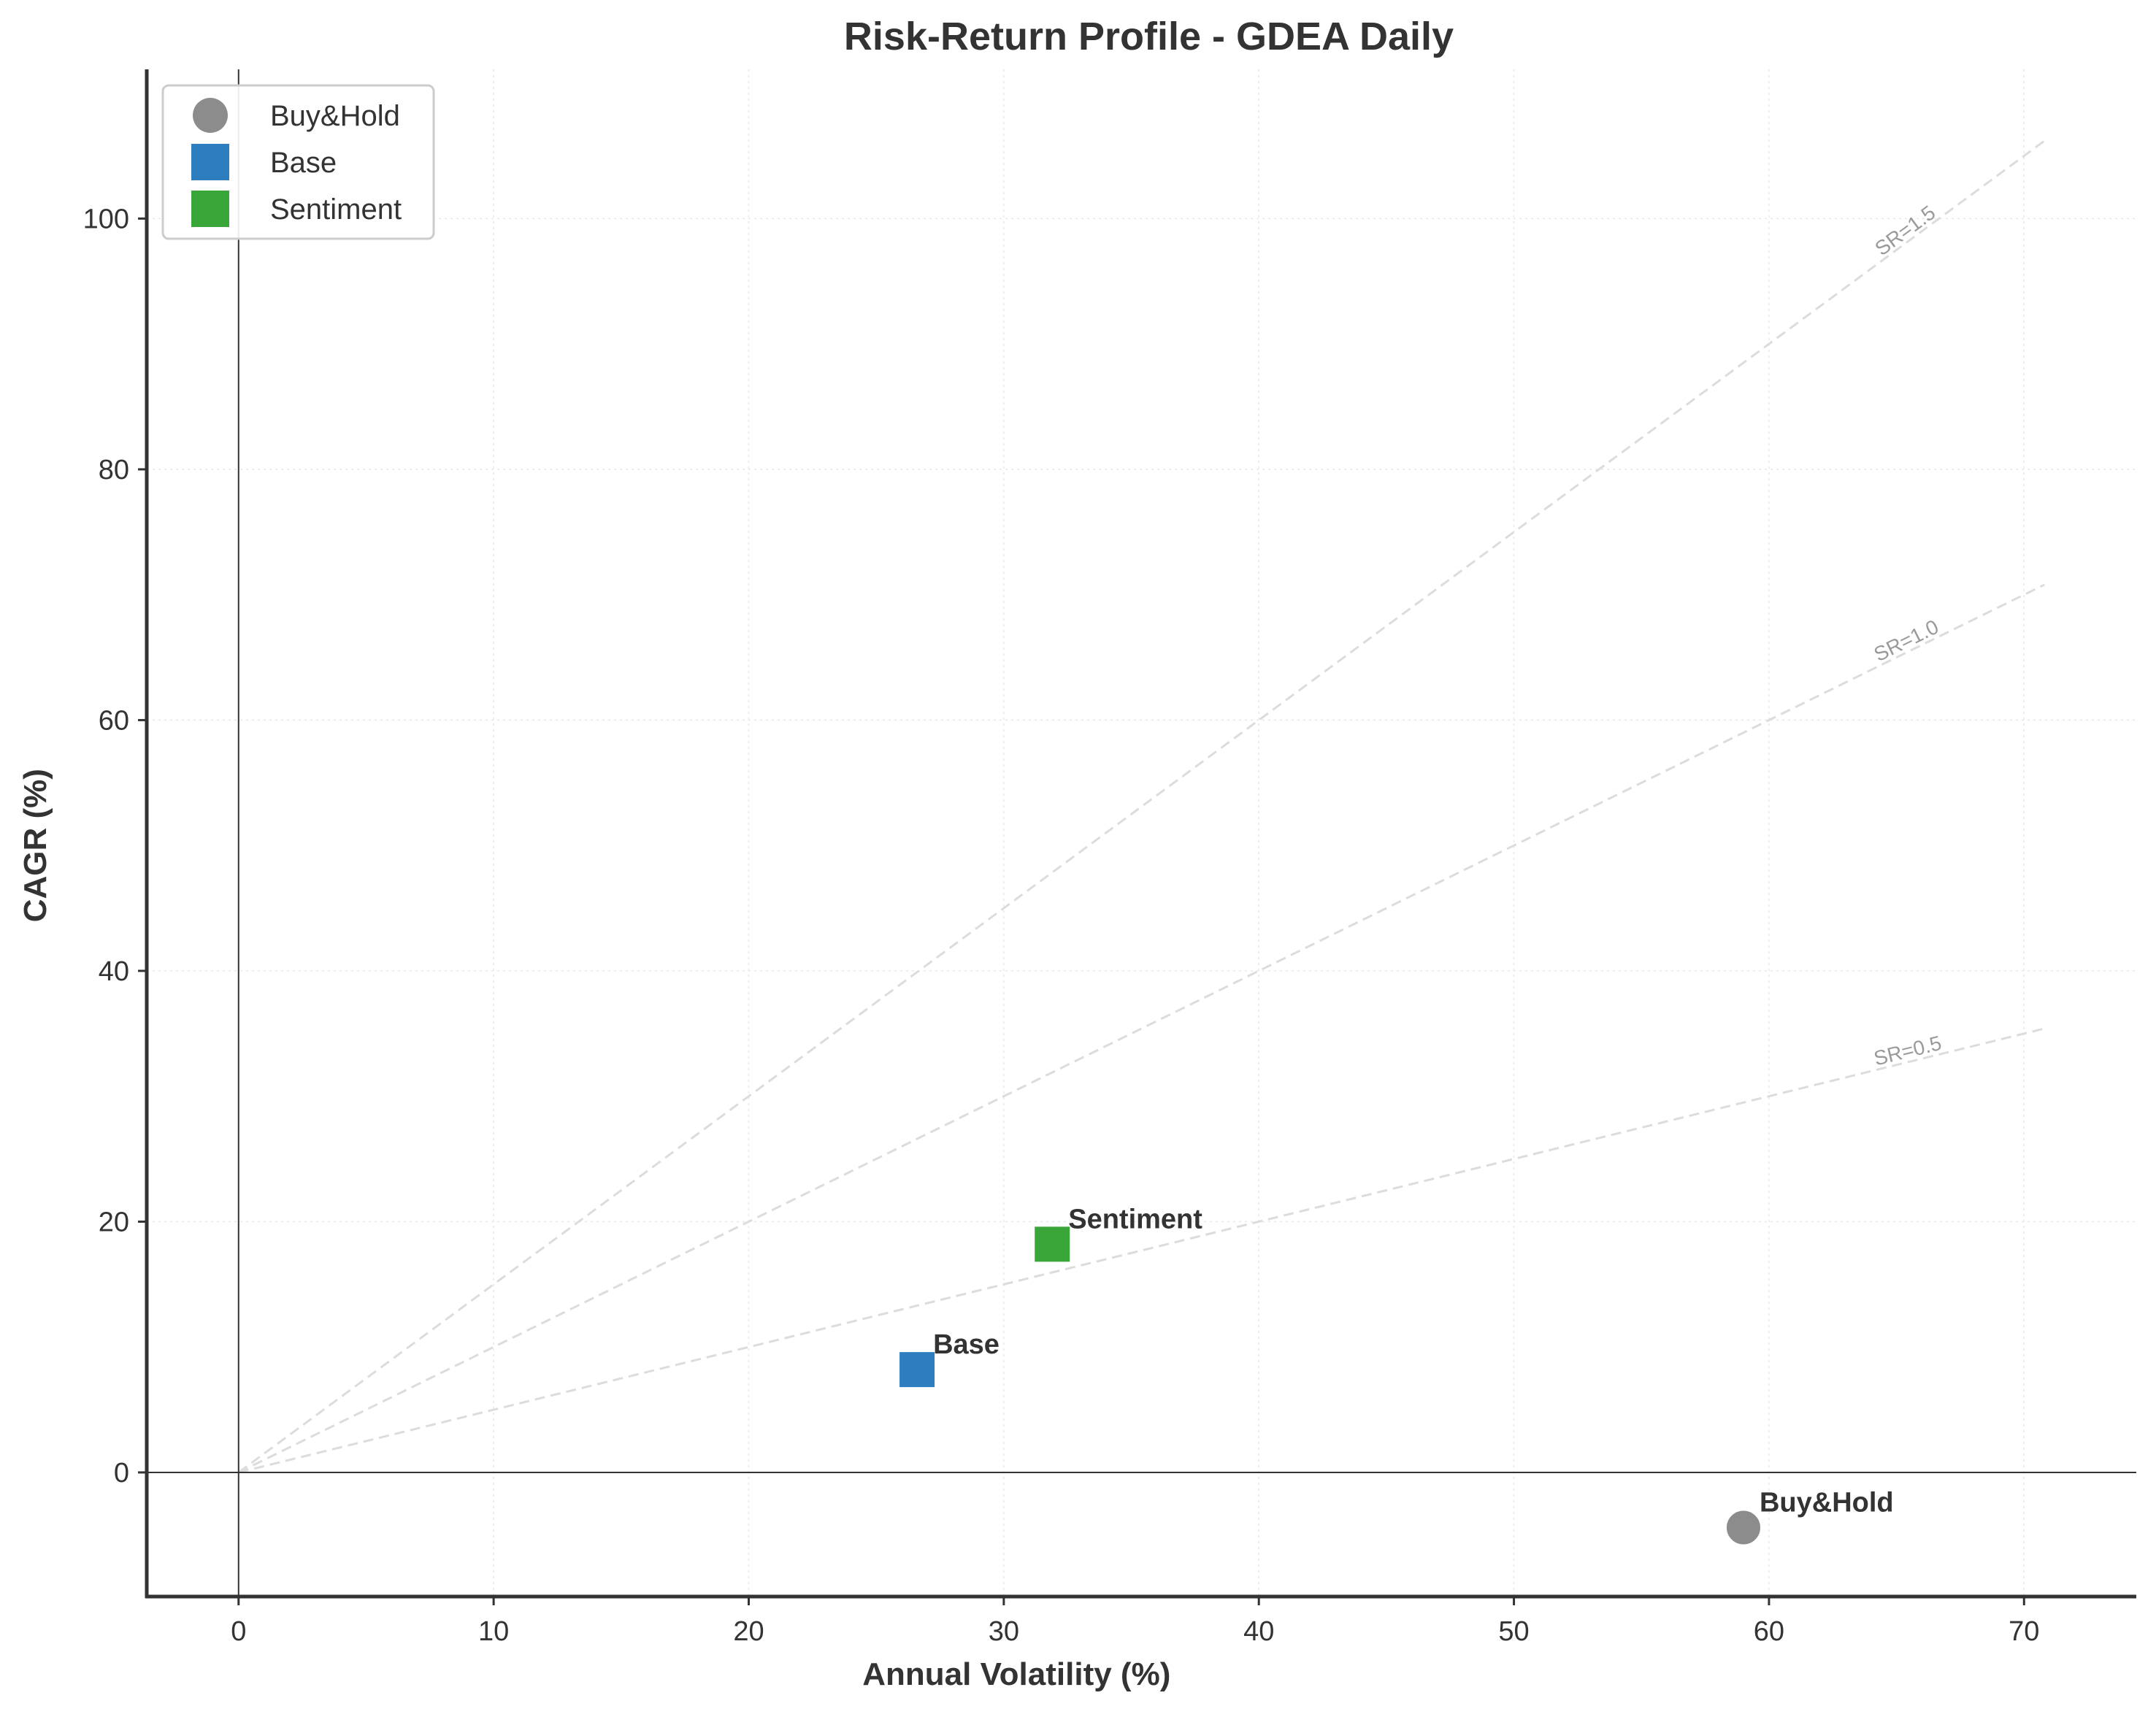 The image size is (2156, 1717). What do you see at coordinates (1004, 1631) in the screenshot?
I see `x-tick-label: 30` at bounding box center [1004, 1631].